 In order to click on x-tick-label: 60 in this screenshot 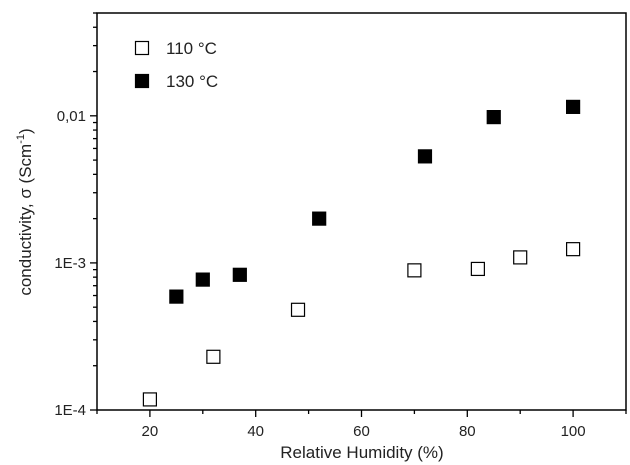, I will do `click(361, 431)`.